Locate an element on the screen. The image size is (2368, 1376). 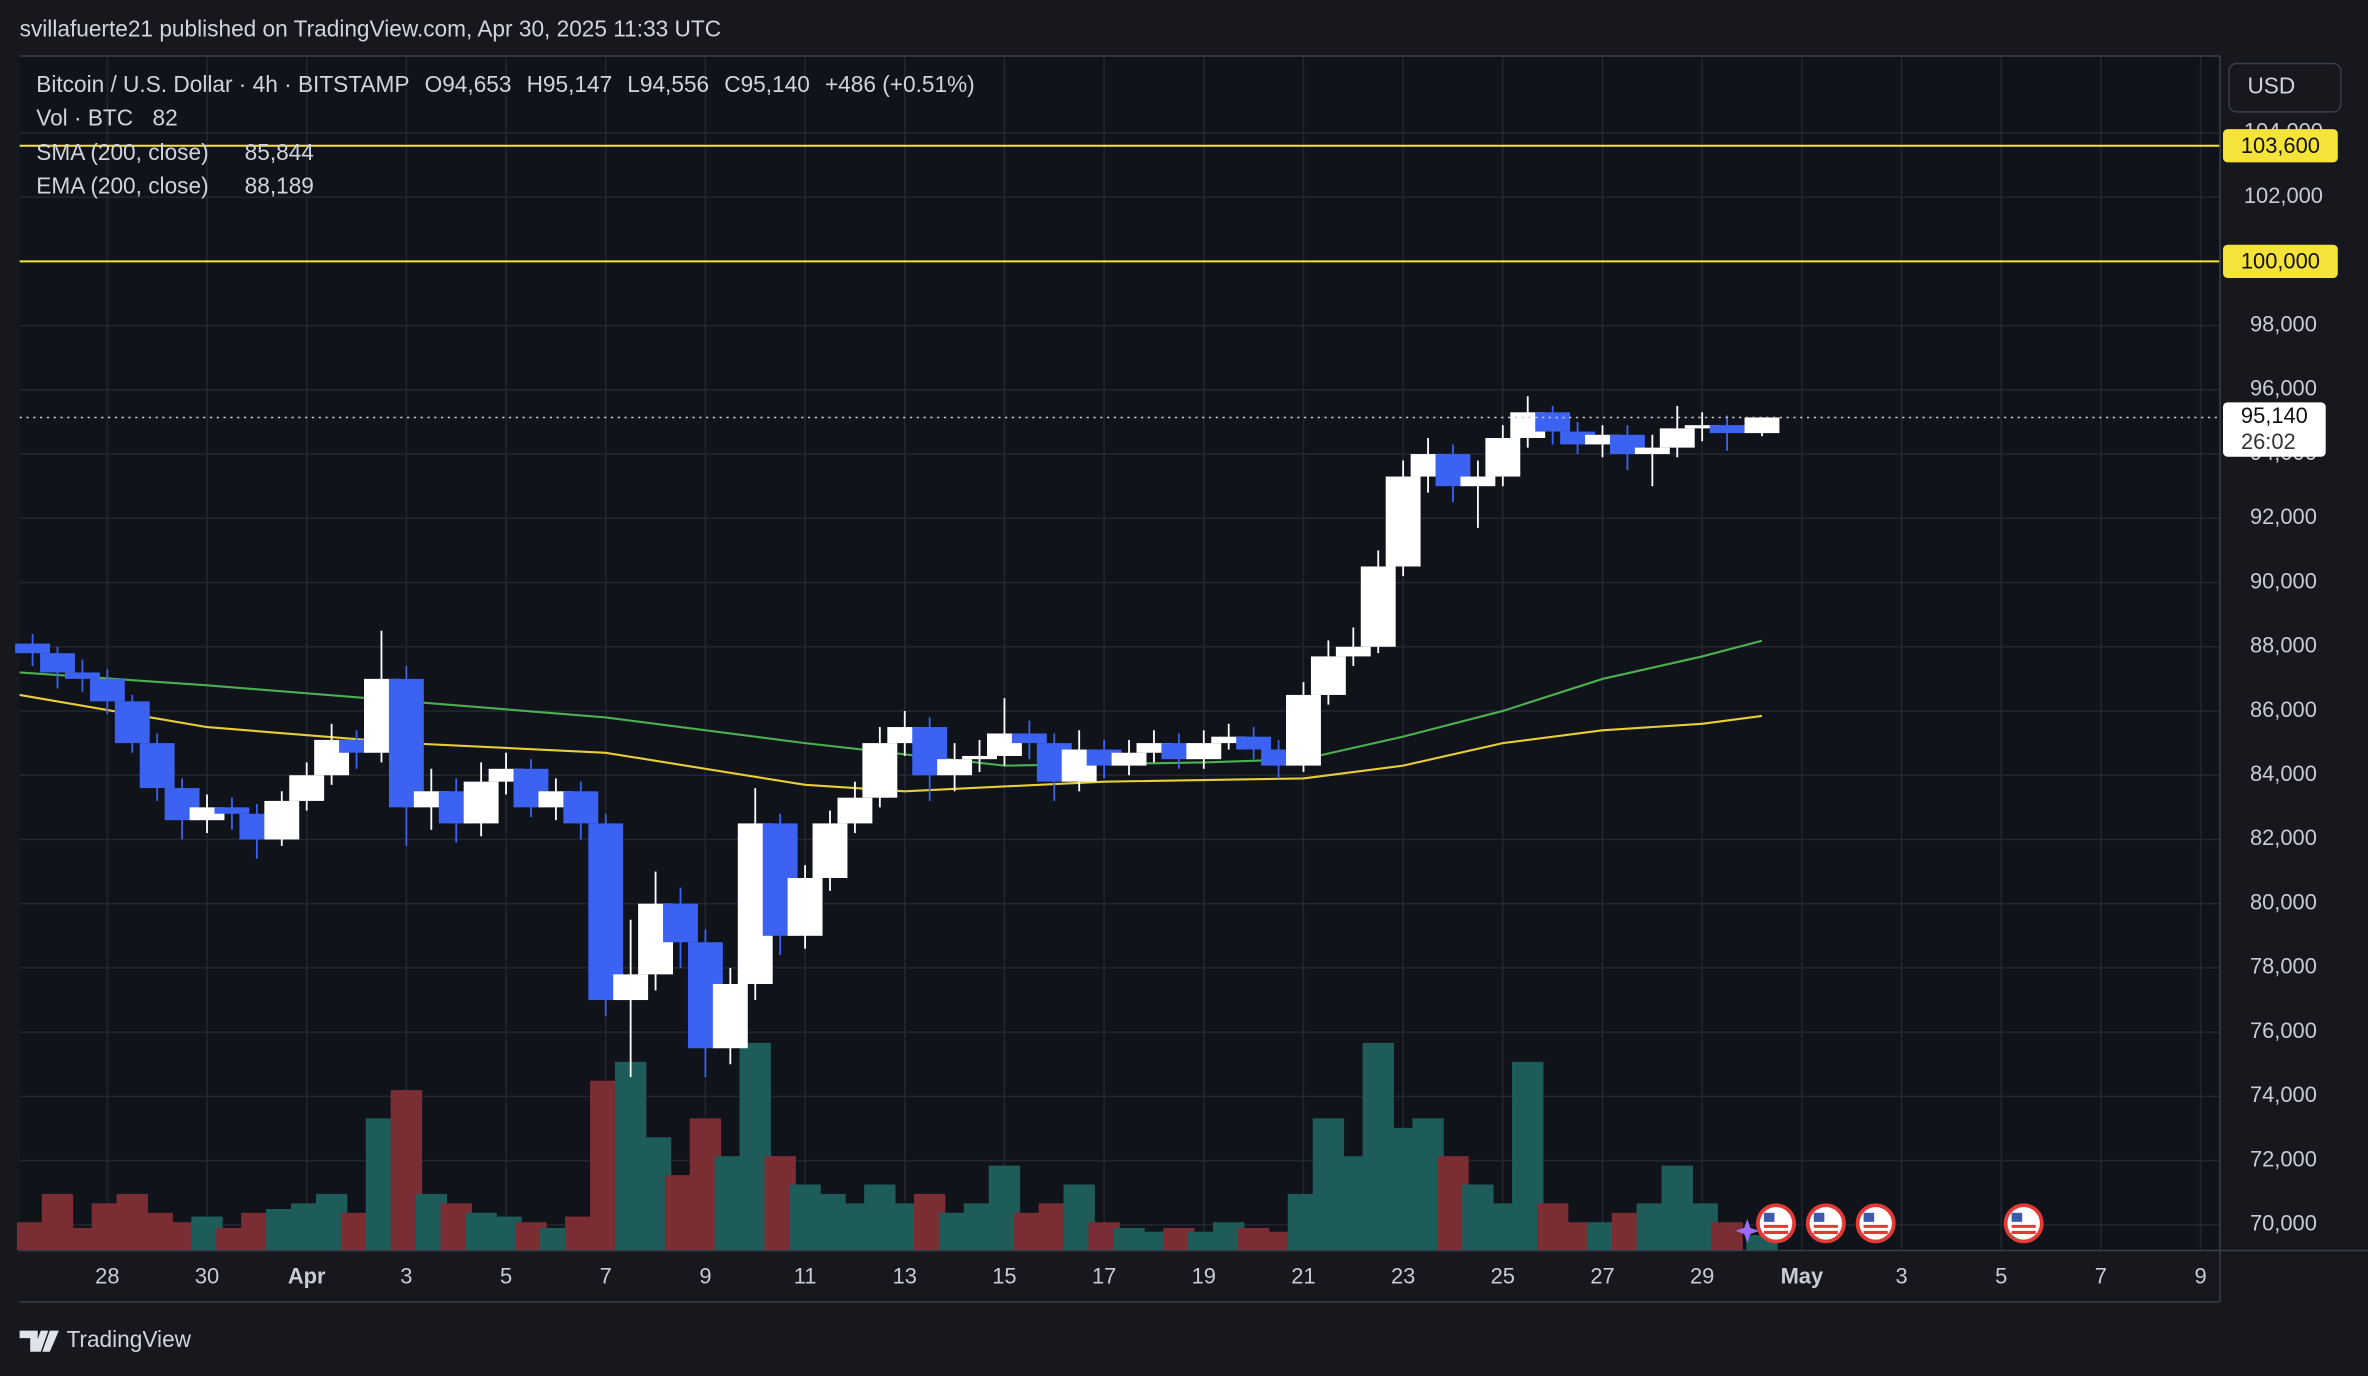
ohlc-key: L is located at coordinates (633, 84).